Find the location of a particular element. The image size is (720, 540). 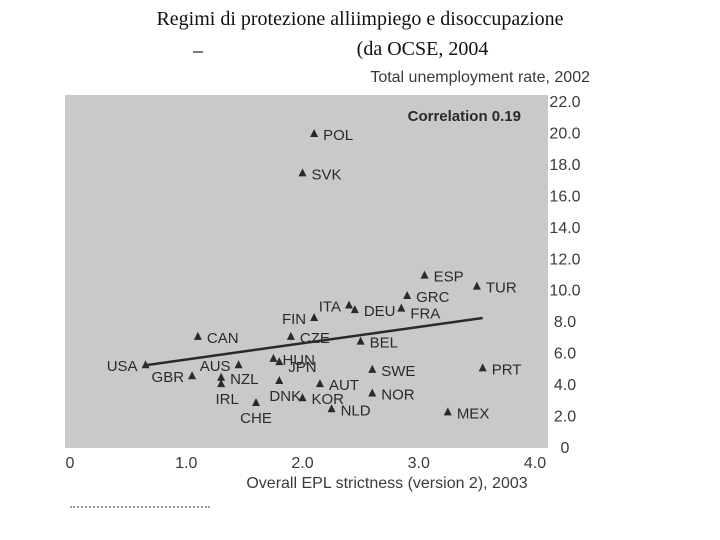

data-point-can: CAN is located at coordinates (216, 338).